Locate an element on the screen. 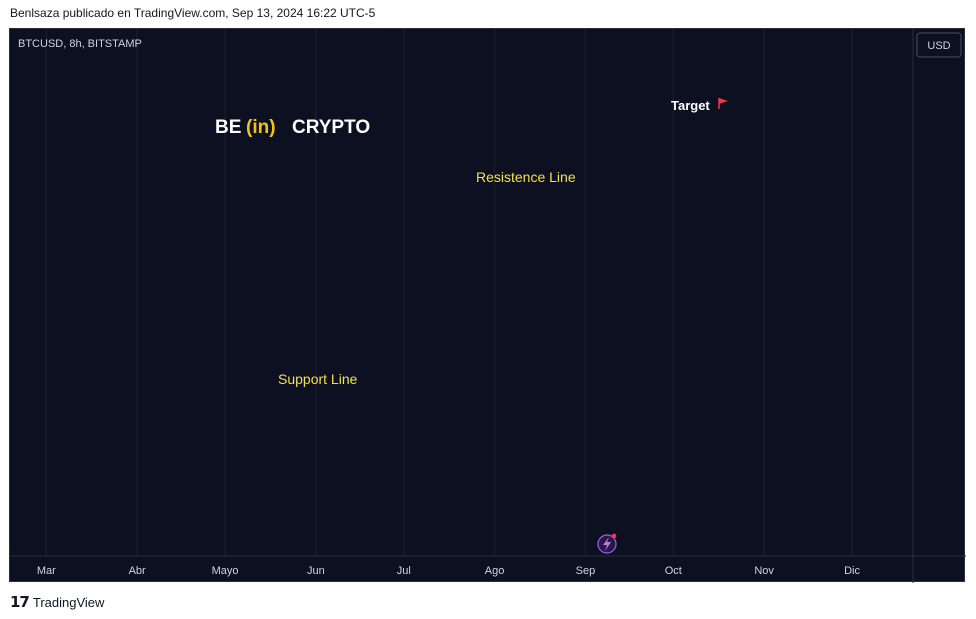 Image resolution: width=976 pixels, height=619 pixels. chart-marks is located at coordinates (662, 326).